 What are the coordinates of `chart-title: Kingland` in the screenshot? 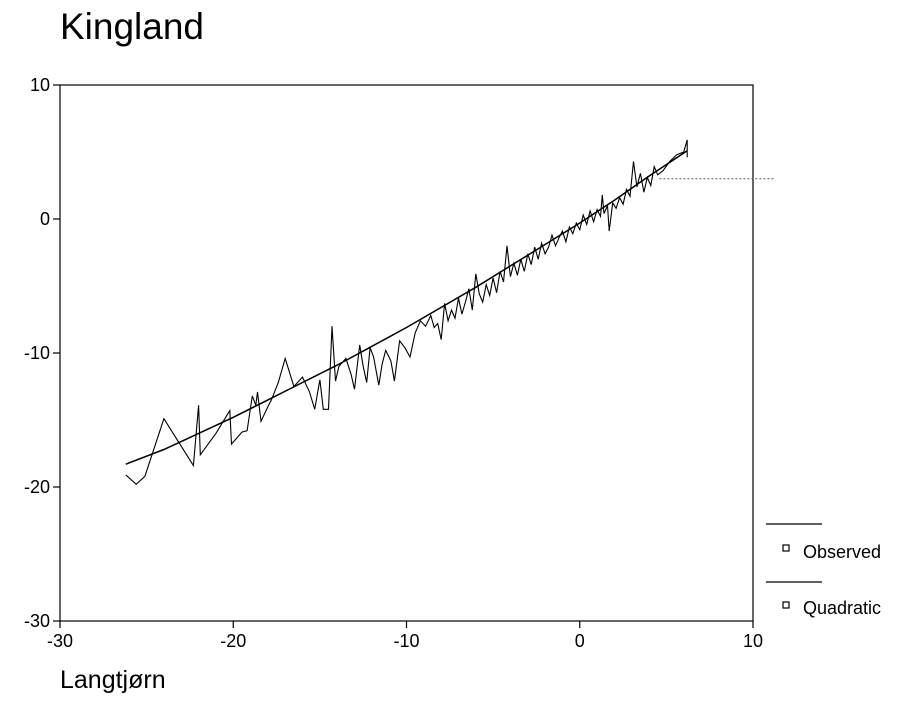 It's located at (132, 26).